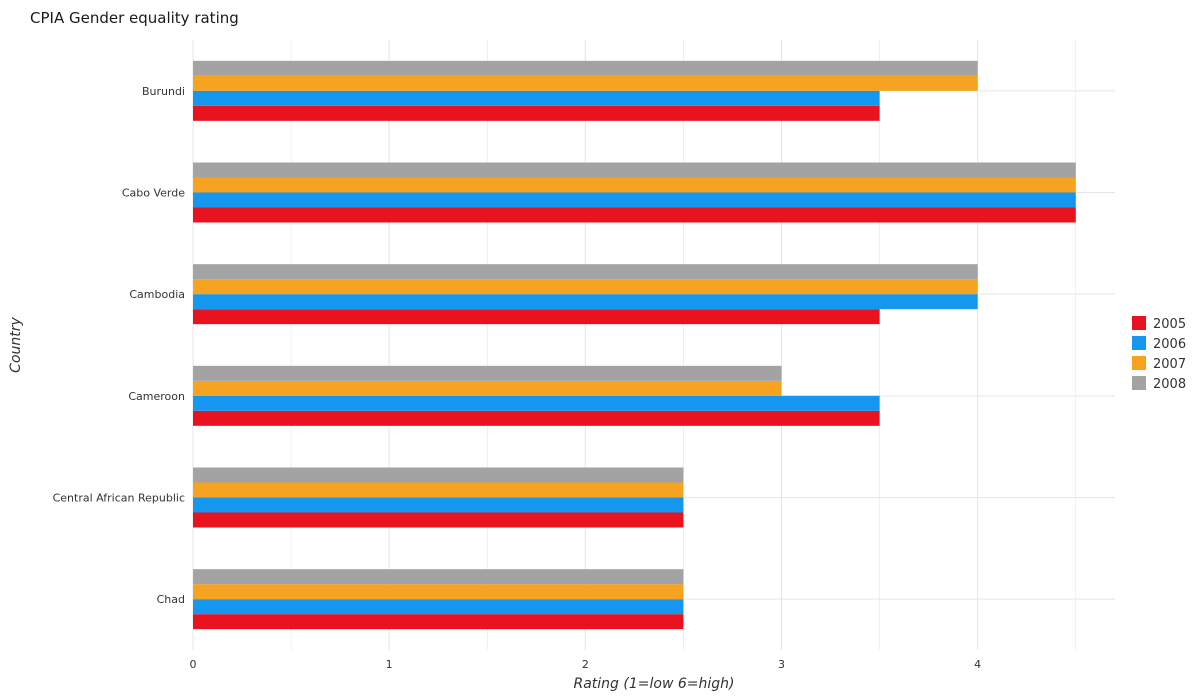 This screenshot has width=1200, height=700. I want to click on x-tick-label: 3, so click(781, 664).